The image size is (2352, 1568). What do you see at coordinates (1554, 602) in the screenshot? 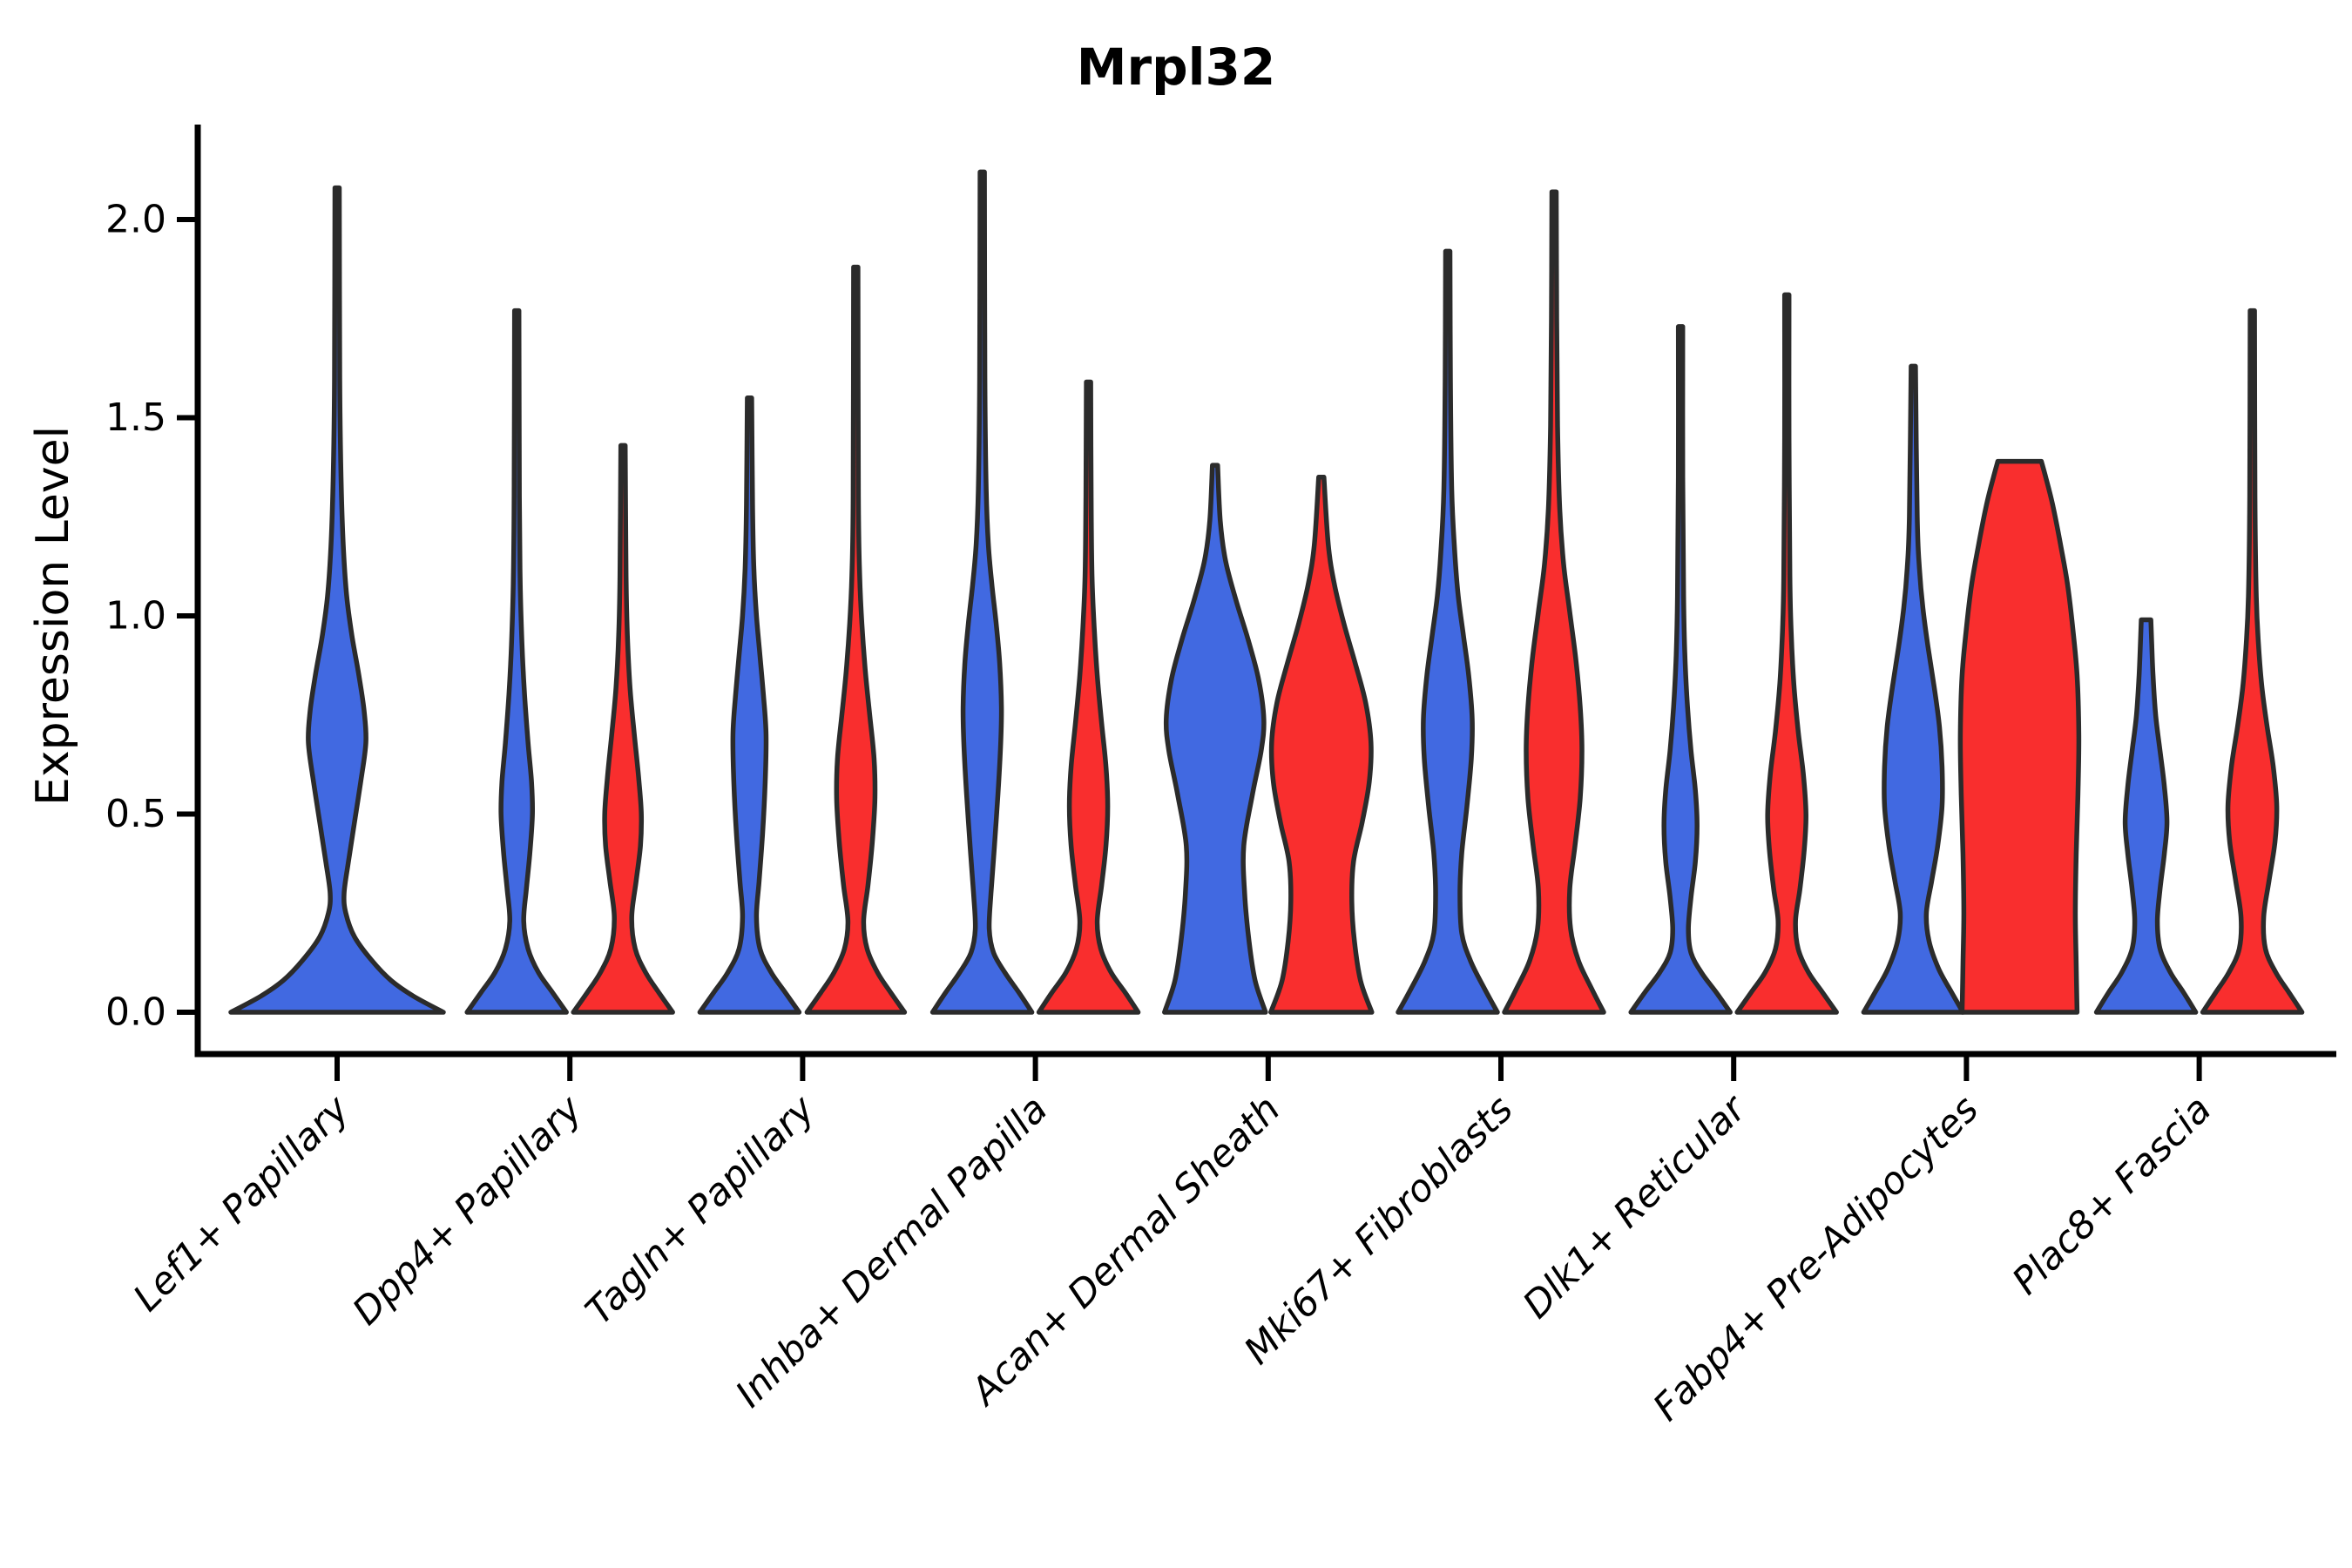
I see `violin-mki67-fibroblasts-red` at bounding box center [1554, 602].